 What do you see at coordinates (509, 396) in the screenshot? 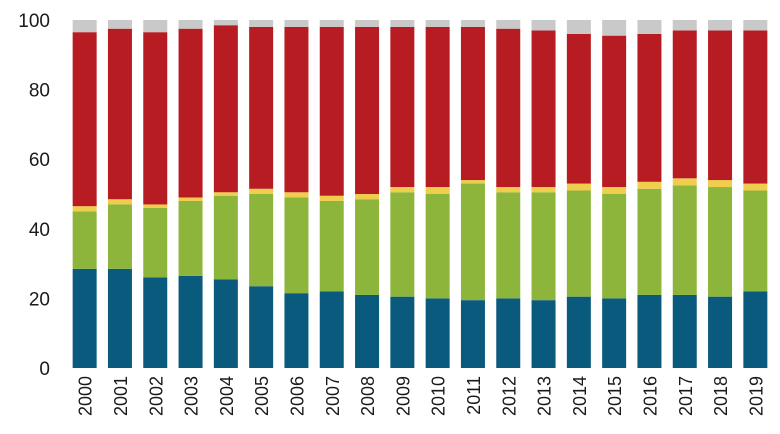
I see `x-tick-label: 2012` at bounding box center [509, 396].